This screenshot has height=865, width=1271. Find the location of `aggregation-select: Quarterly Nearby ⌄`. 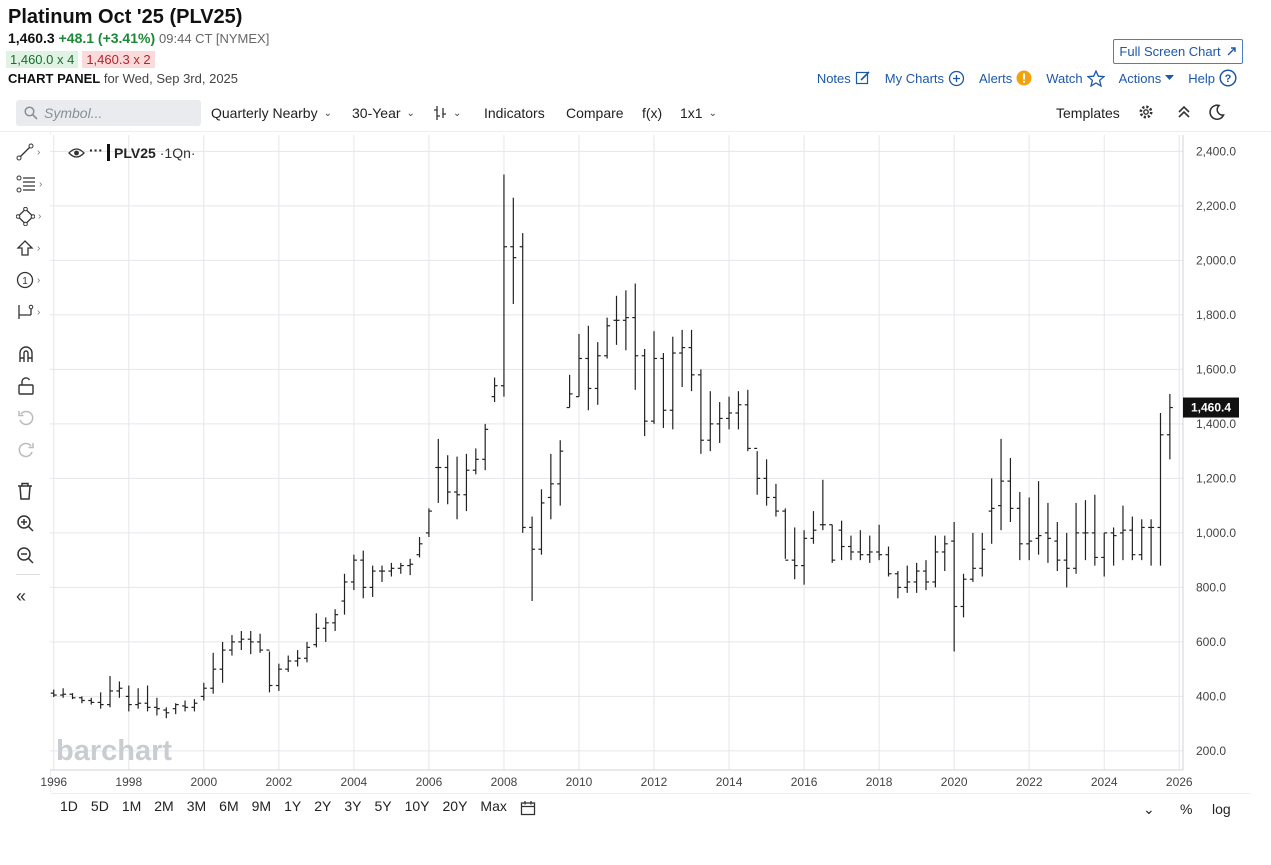

aggregation-select: Quarterly Nearby ⌄ is located at coordinates (271, 113).